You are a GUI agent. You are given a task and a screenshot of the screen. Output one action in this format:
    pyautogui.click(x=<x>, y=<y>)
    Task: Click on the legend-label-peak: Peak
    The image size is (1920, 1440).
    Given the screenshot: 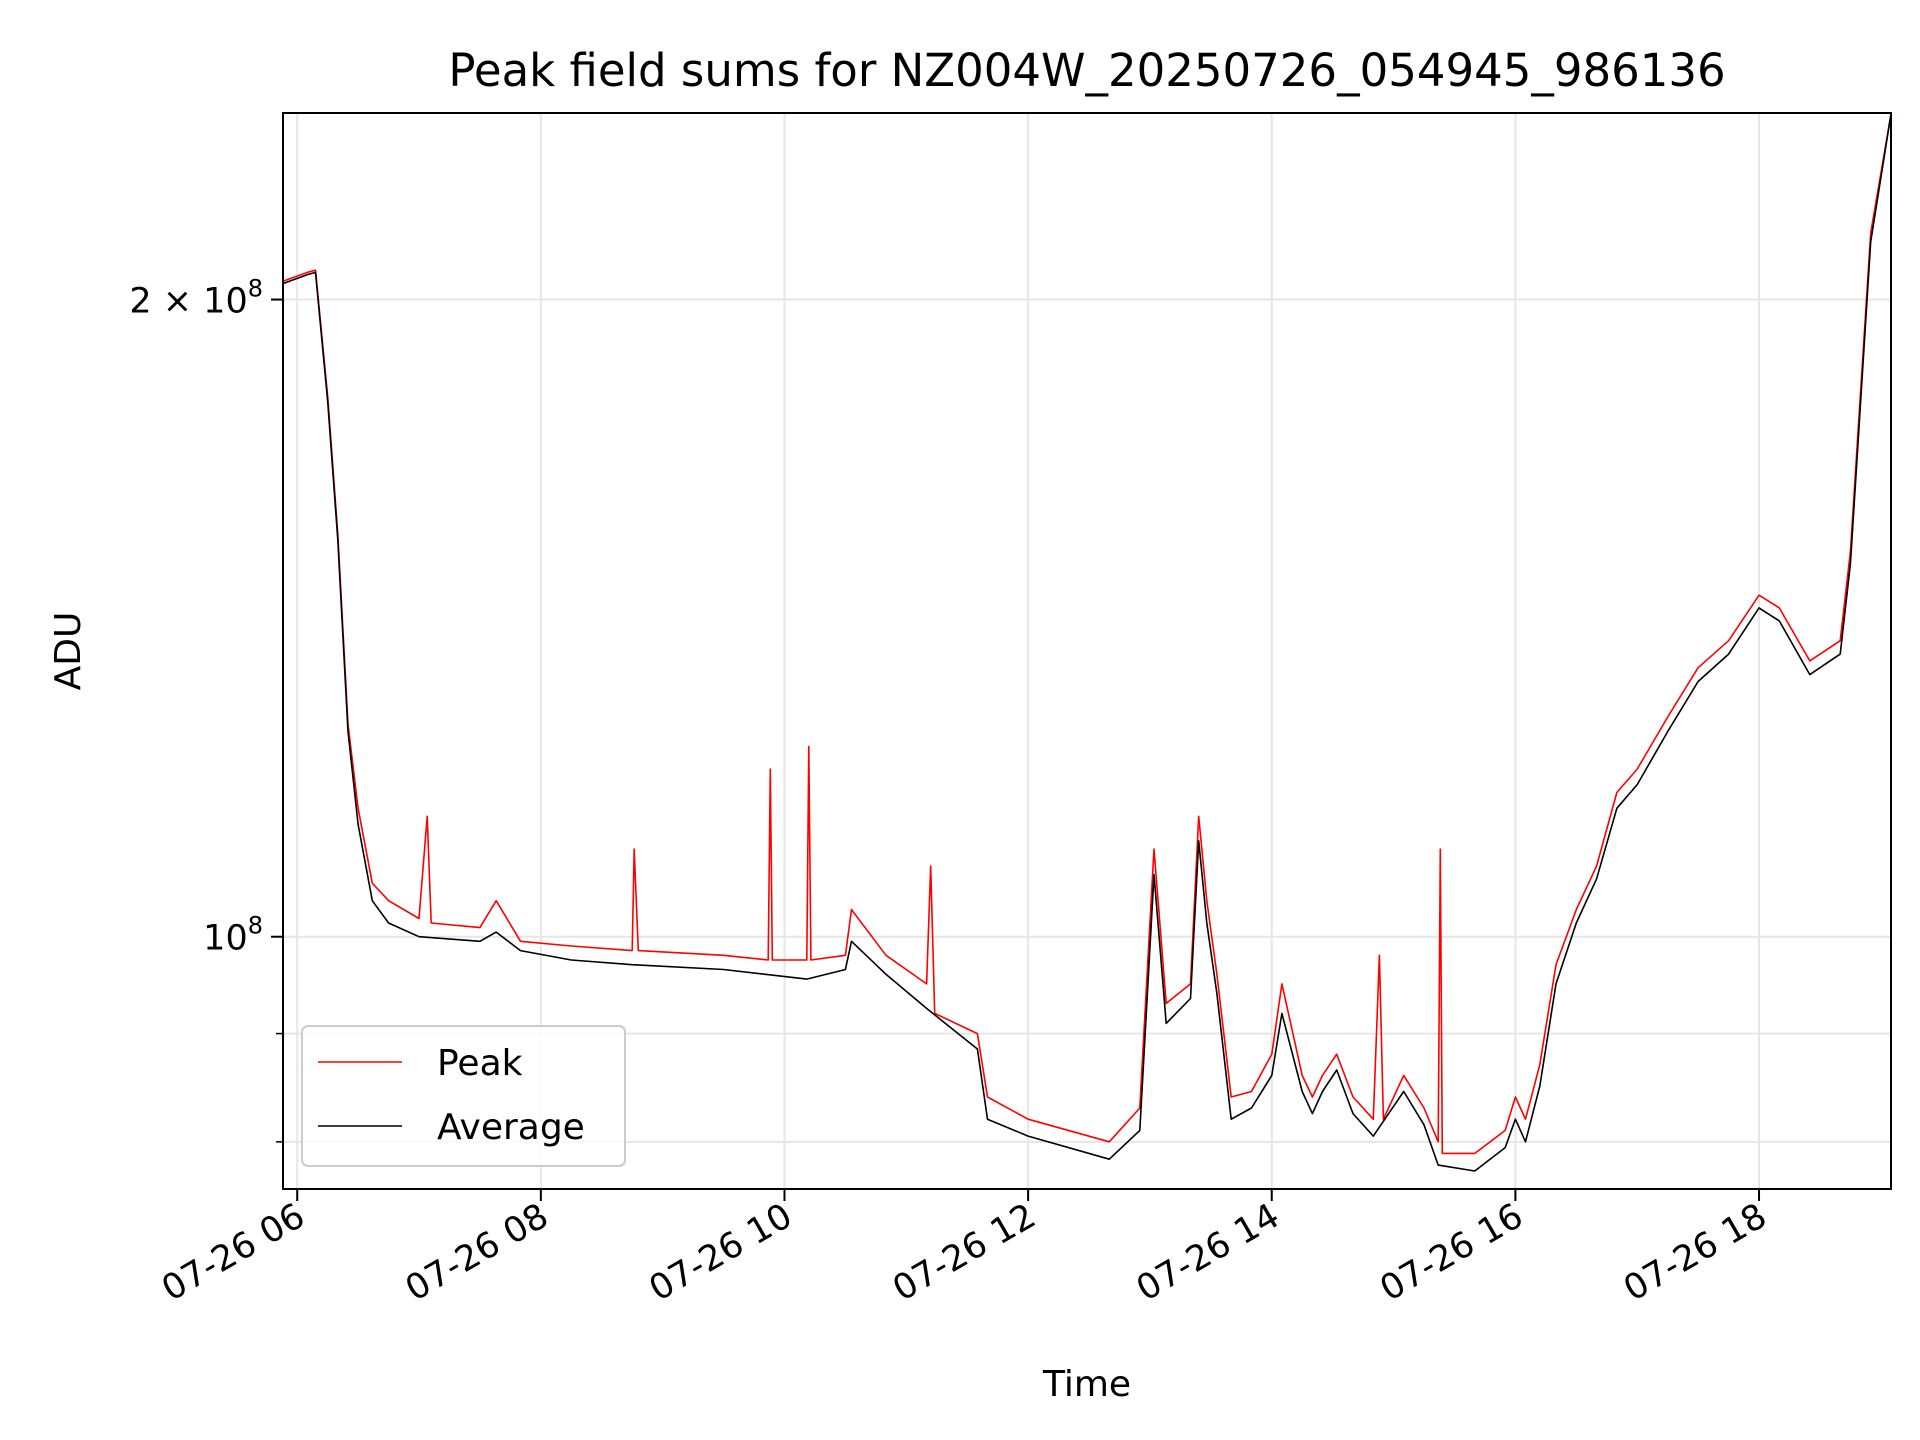 What is the action you would take?
    pyautogui.click(x=480, y=1063)
    